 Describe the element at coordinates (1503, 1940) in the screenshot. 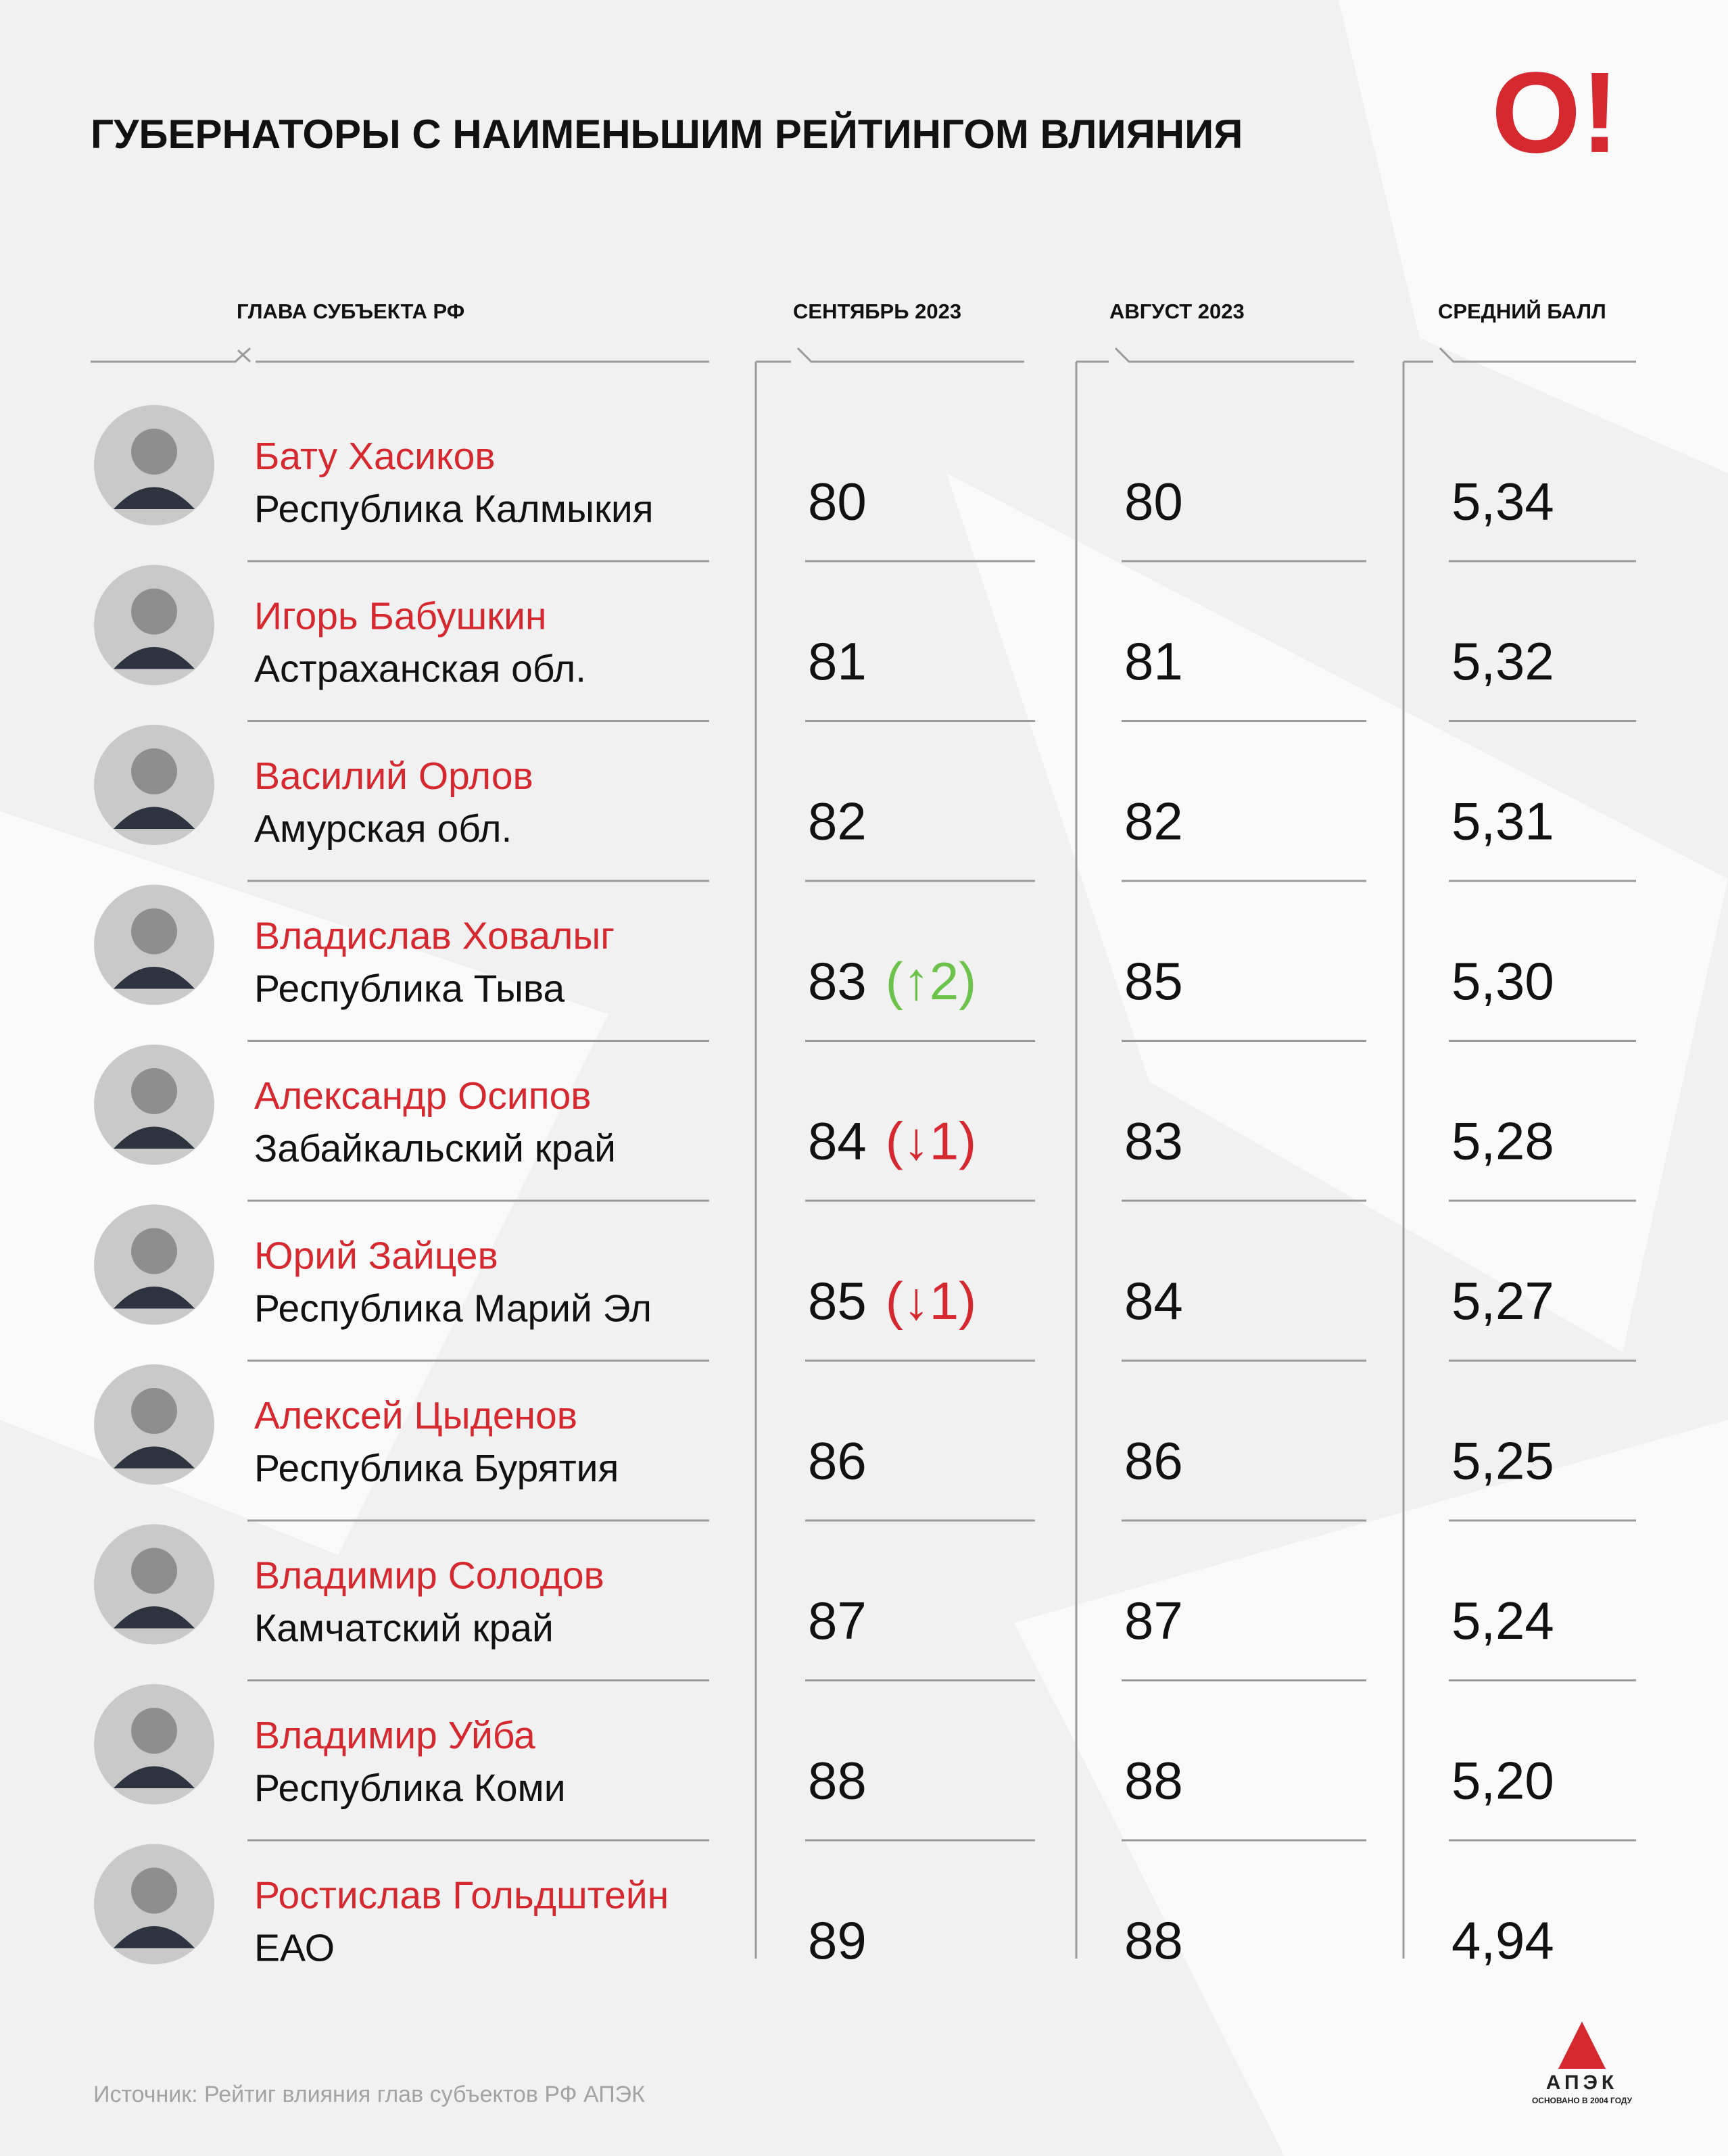

I see `average-value: 4,94` at that location.